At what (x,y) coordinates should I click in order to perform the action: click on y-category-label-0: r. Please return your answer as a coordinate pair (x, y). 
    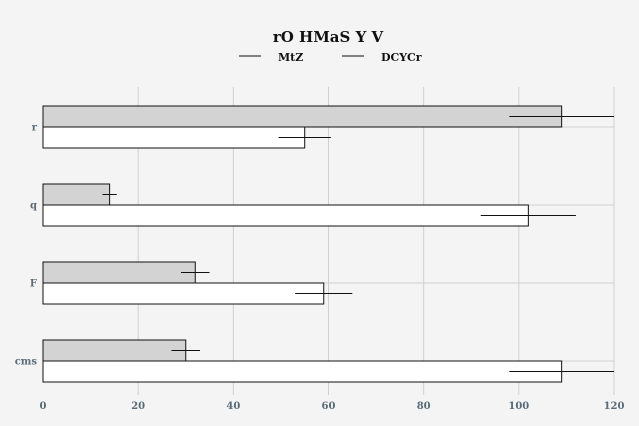
    Looking at the image, I should click on (35, 128).